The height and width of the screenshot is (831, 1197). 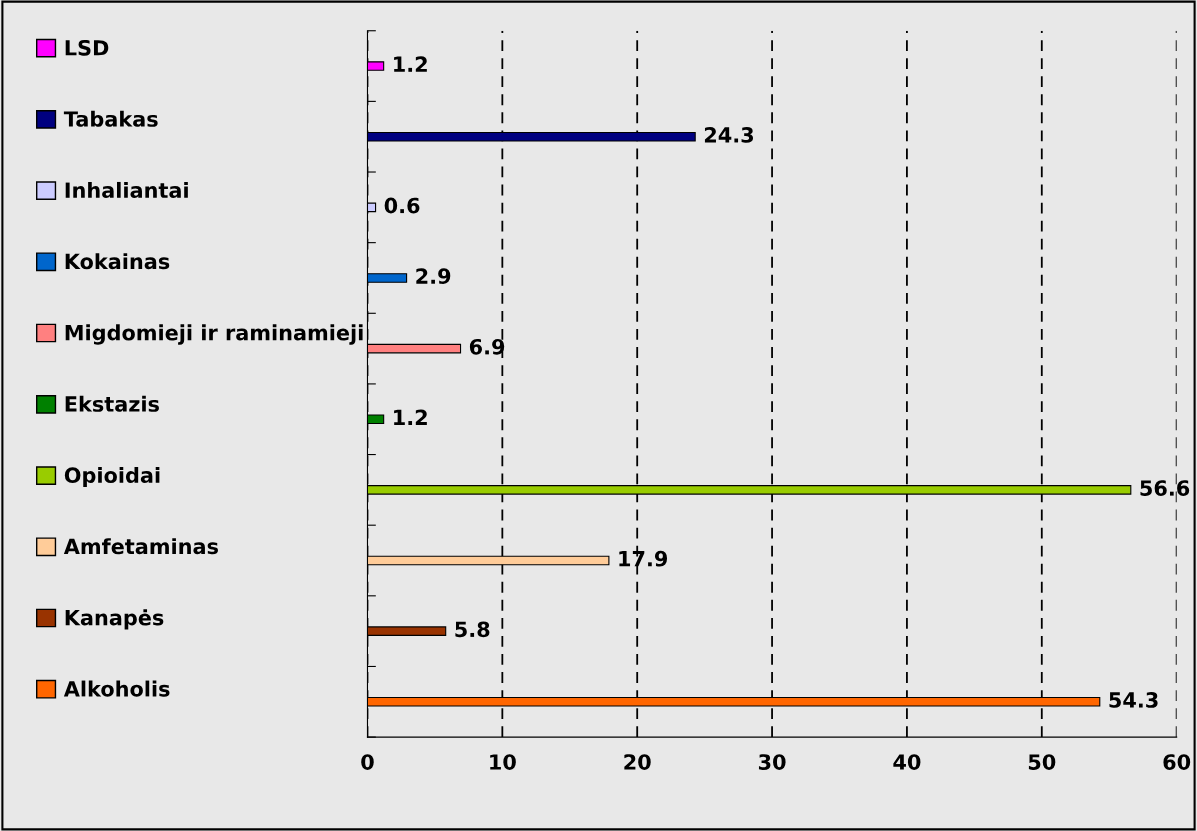 I want to click on data-label: 6.9, so click(x=487, y=346).